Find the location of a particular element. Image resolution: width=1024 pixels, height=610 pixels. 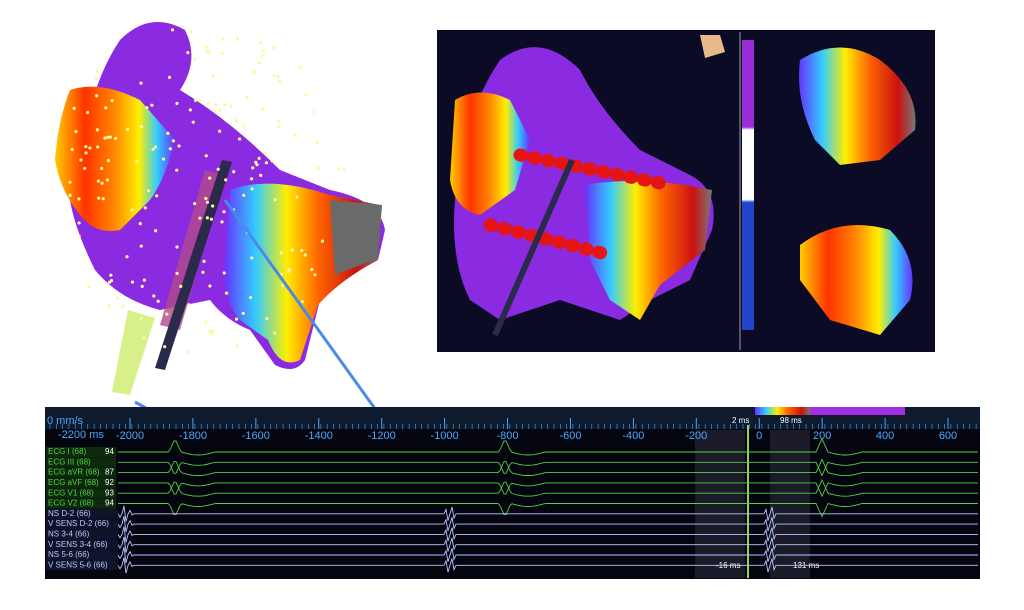

channel-label: NS 3-4 (66) is located at coordinates (69, 534).